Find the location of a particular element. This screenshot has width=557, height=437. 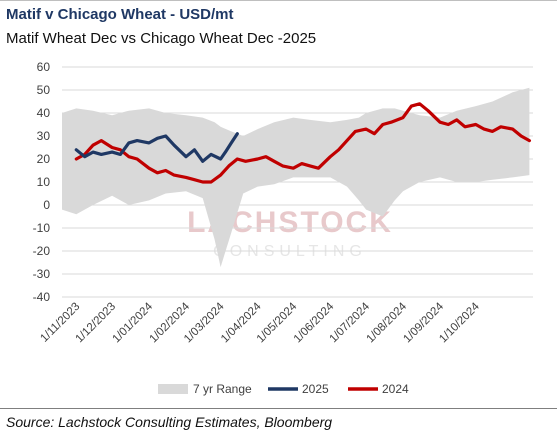

legend-label-2024: 2024 is located at coordinates (395, 389).